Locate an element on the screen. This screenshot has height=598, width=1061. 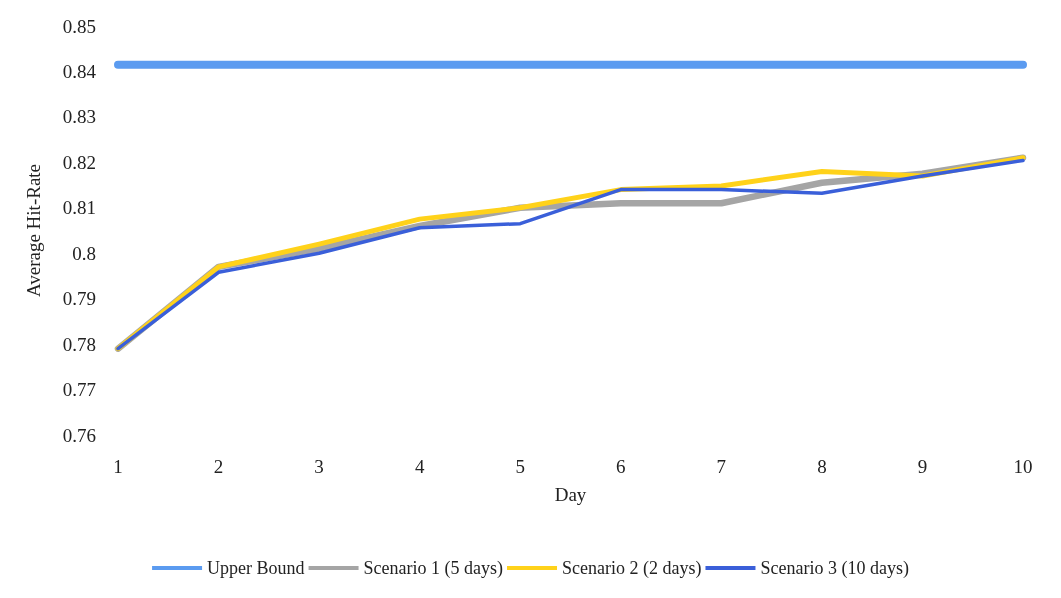
y-tick-label: 0.83 is located at coordinates (79, 117).